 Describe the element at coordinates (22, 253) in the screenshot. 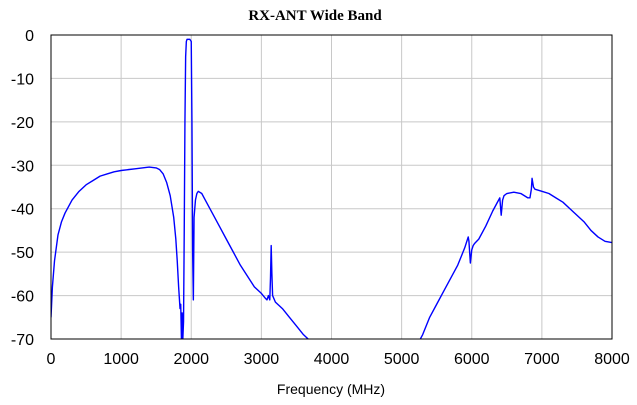

I see `y-tick-label: -50` at that location.